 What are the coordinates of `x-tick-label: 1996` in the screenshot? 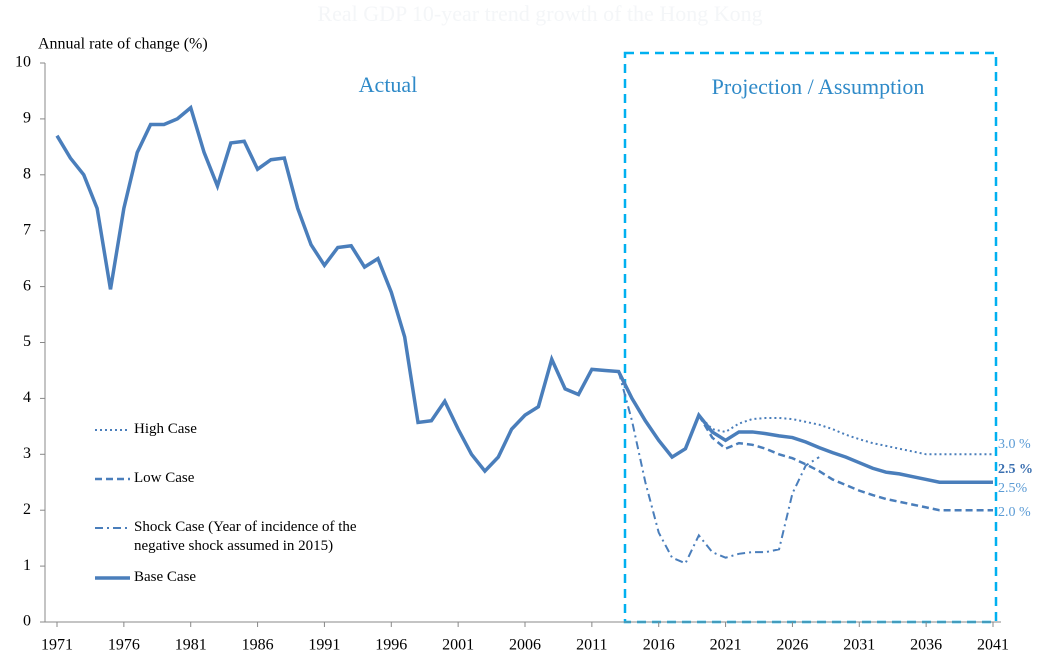 It's located at (391, 645).